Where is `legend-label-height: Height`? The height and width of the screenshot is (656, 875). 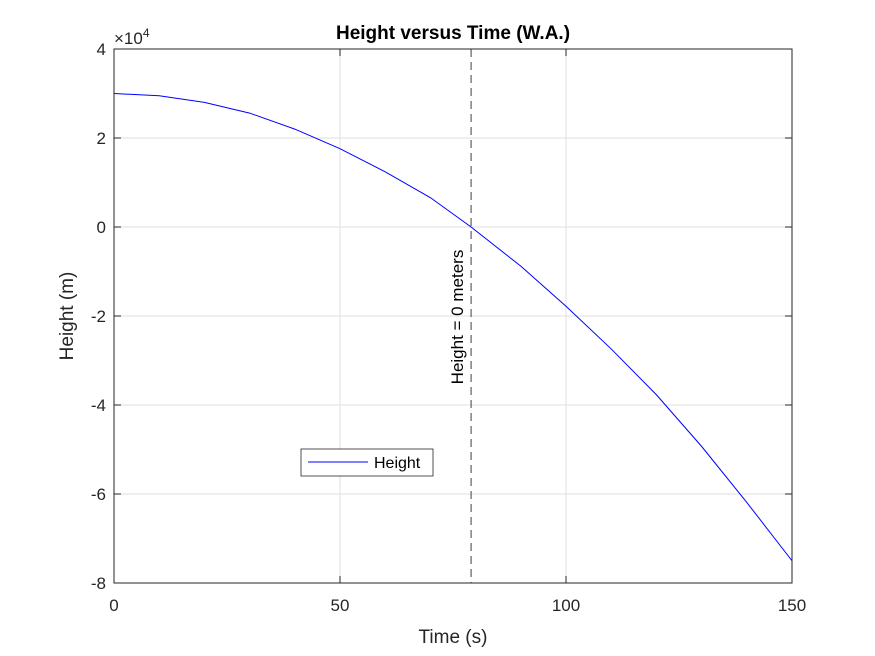
legend-label-height: Height is located at coordinates (397, 463).